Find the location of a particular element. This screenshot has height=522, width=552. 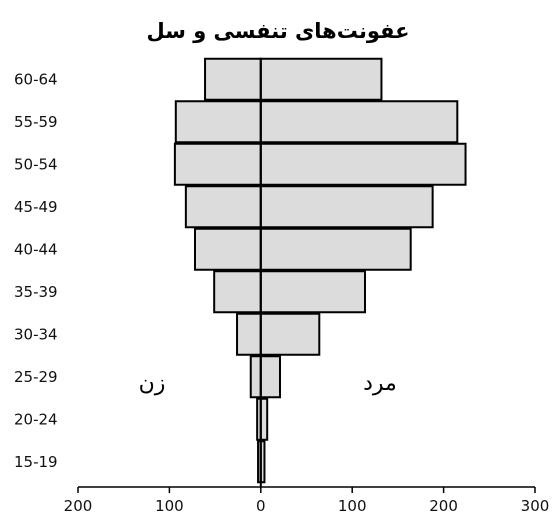

y-tick-label: 40-44 is located at coordinates (36, 249).